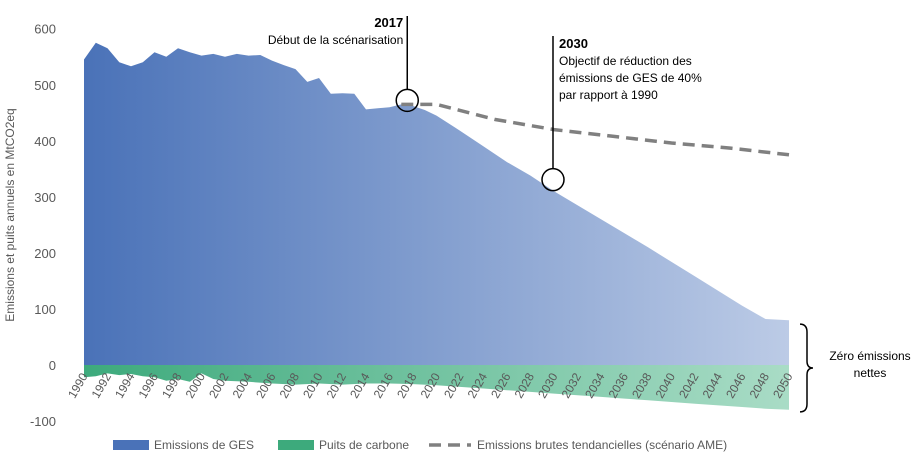 The height and width of the screenshot is (463, 917). Describe the element at coordinates (45, 141) in the screenshot. I see `y-tick-label: 400` at that location.